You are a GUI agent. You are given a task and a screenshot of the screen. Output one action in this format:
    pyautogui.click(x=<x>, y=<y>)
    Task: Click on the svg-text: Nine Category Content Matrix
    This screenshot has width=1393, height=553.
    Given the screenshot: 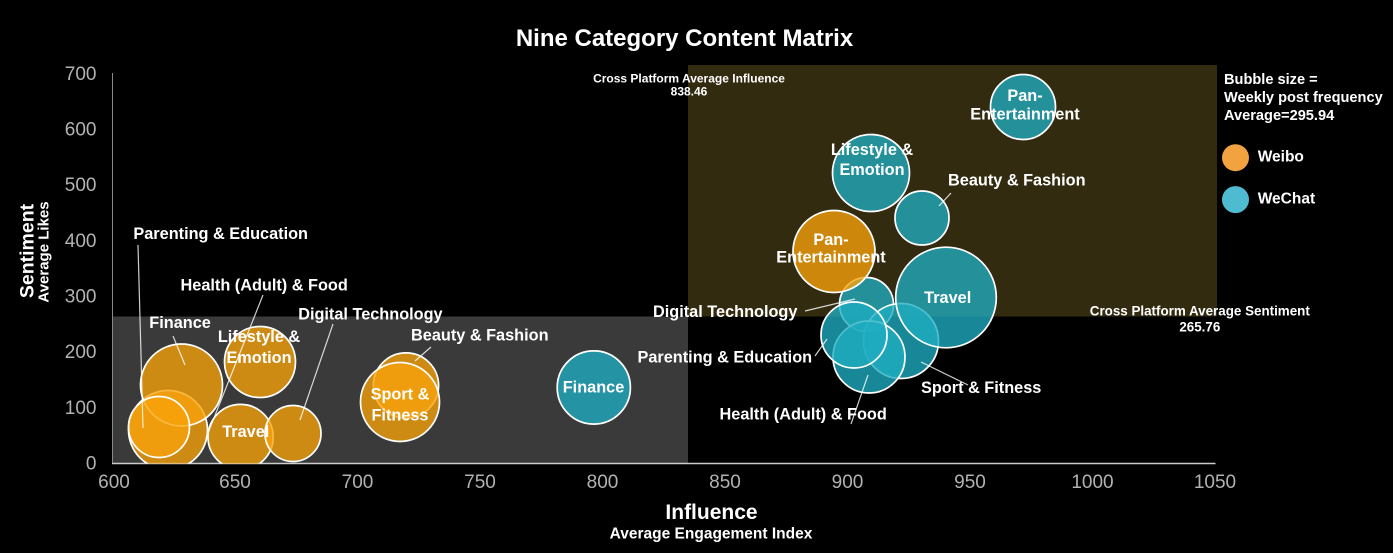 What is the action you would take?
    pyautogui.click(x=685, y=38)
    